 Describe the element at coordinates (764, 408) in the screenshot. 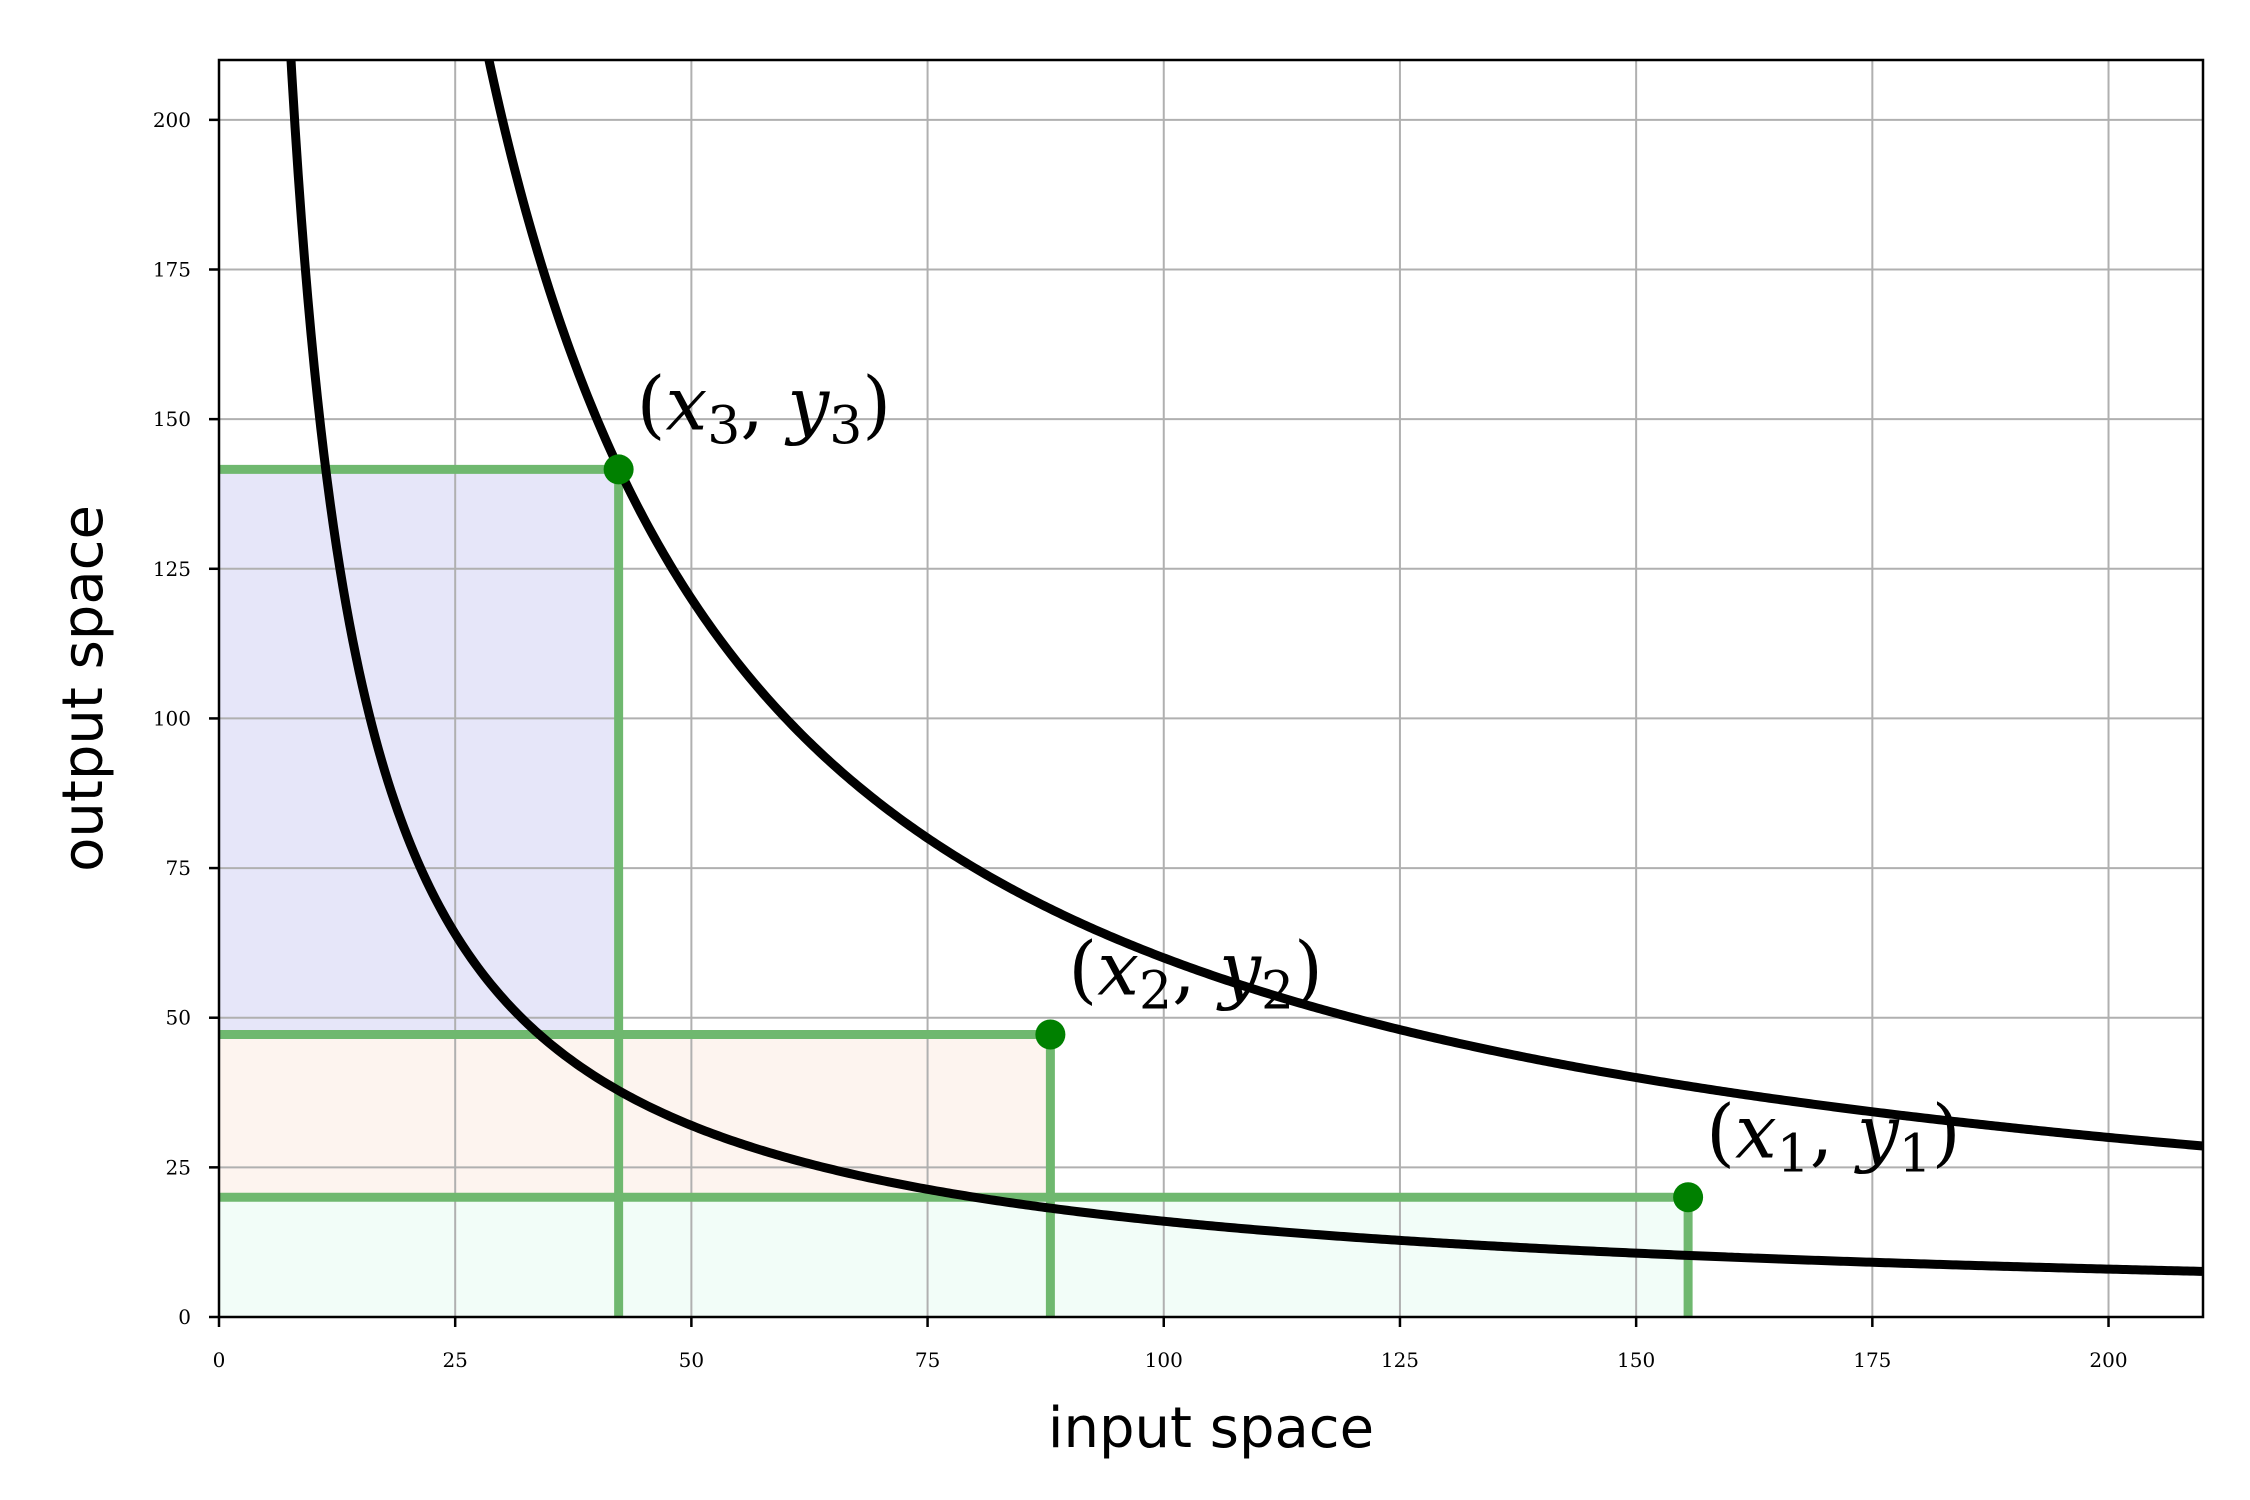

I see `point-label-3: (x3, y3)` at that location.